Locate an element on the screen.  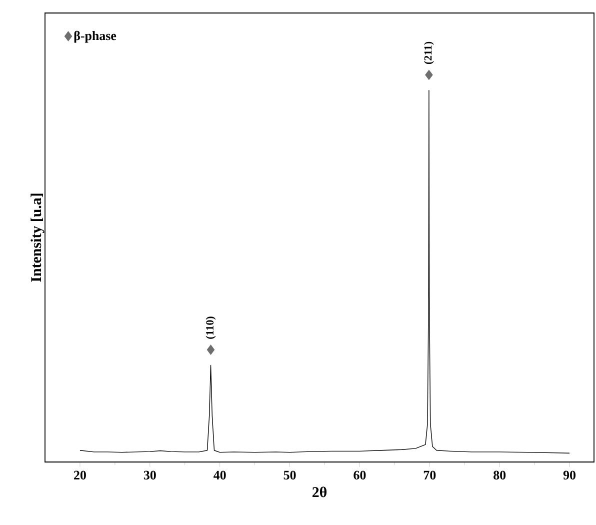
x-tick-label: 80 is located at coordinates (500, 475).